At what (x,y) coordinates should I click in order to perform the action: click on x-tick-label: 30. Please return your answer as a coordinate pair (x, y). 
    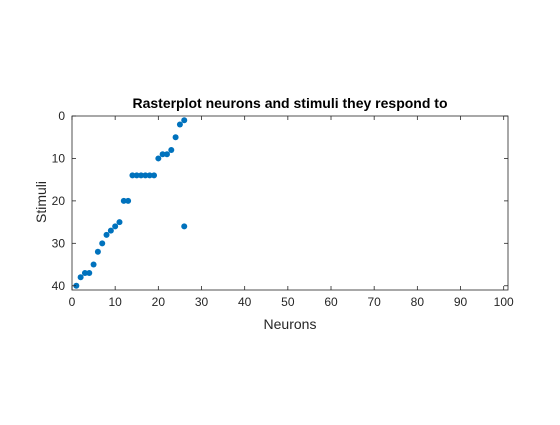
    Looking at the image, I should click on (202, 302).